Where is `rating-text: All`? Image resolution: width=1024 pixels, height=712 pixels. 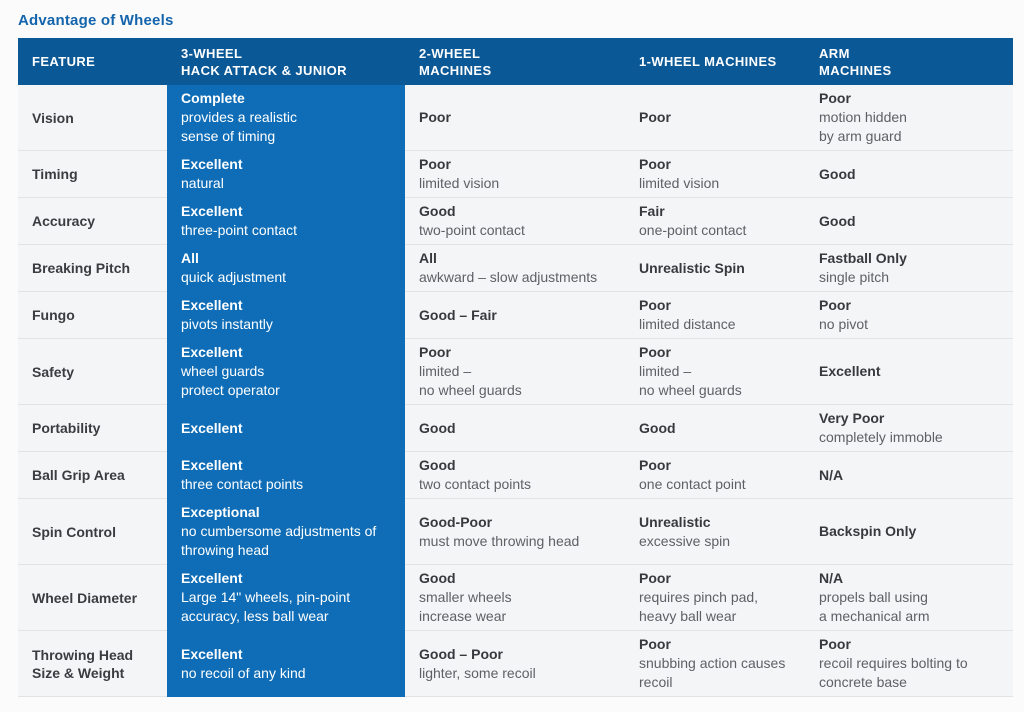
rating-text: All is located at coordinates (190, 258).